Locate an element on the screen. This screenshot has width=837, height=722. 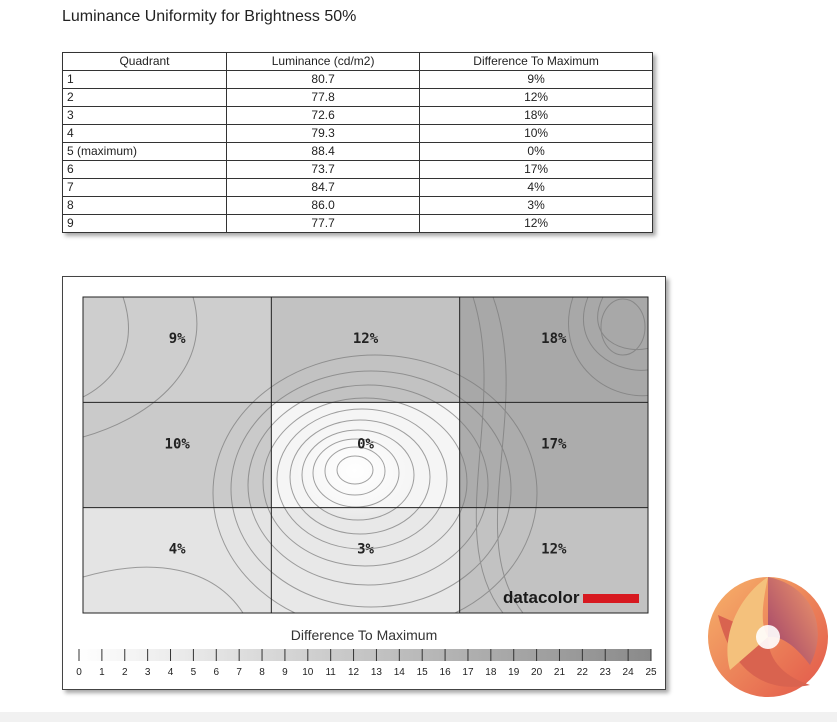
quadrant-cell: 3 is located at coordinates (144, 115).